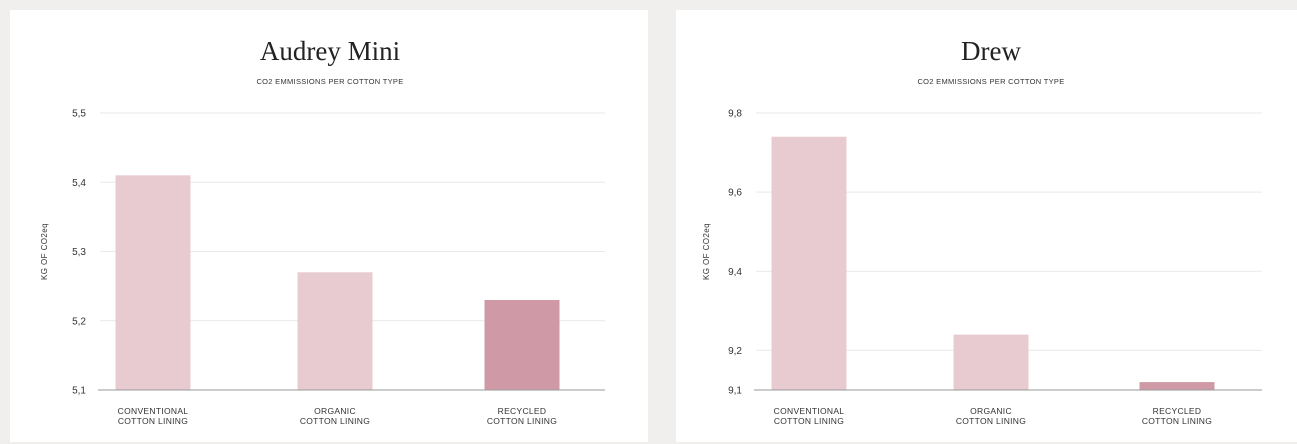 The height and width of the screenshot is (444, 1297). I want to click on y-tick-label: 5,4, so click(79, 183).